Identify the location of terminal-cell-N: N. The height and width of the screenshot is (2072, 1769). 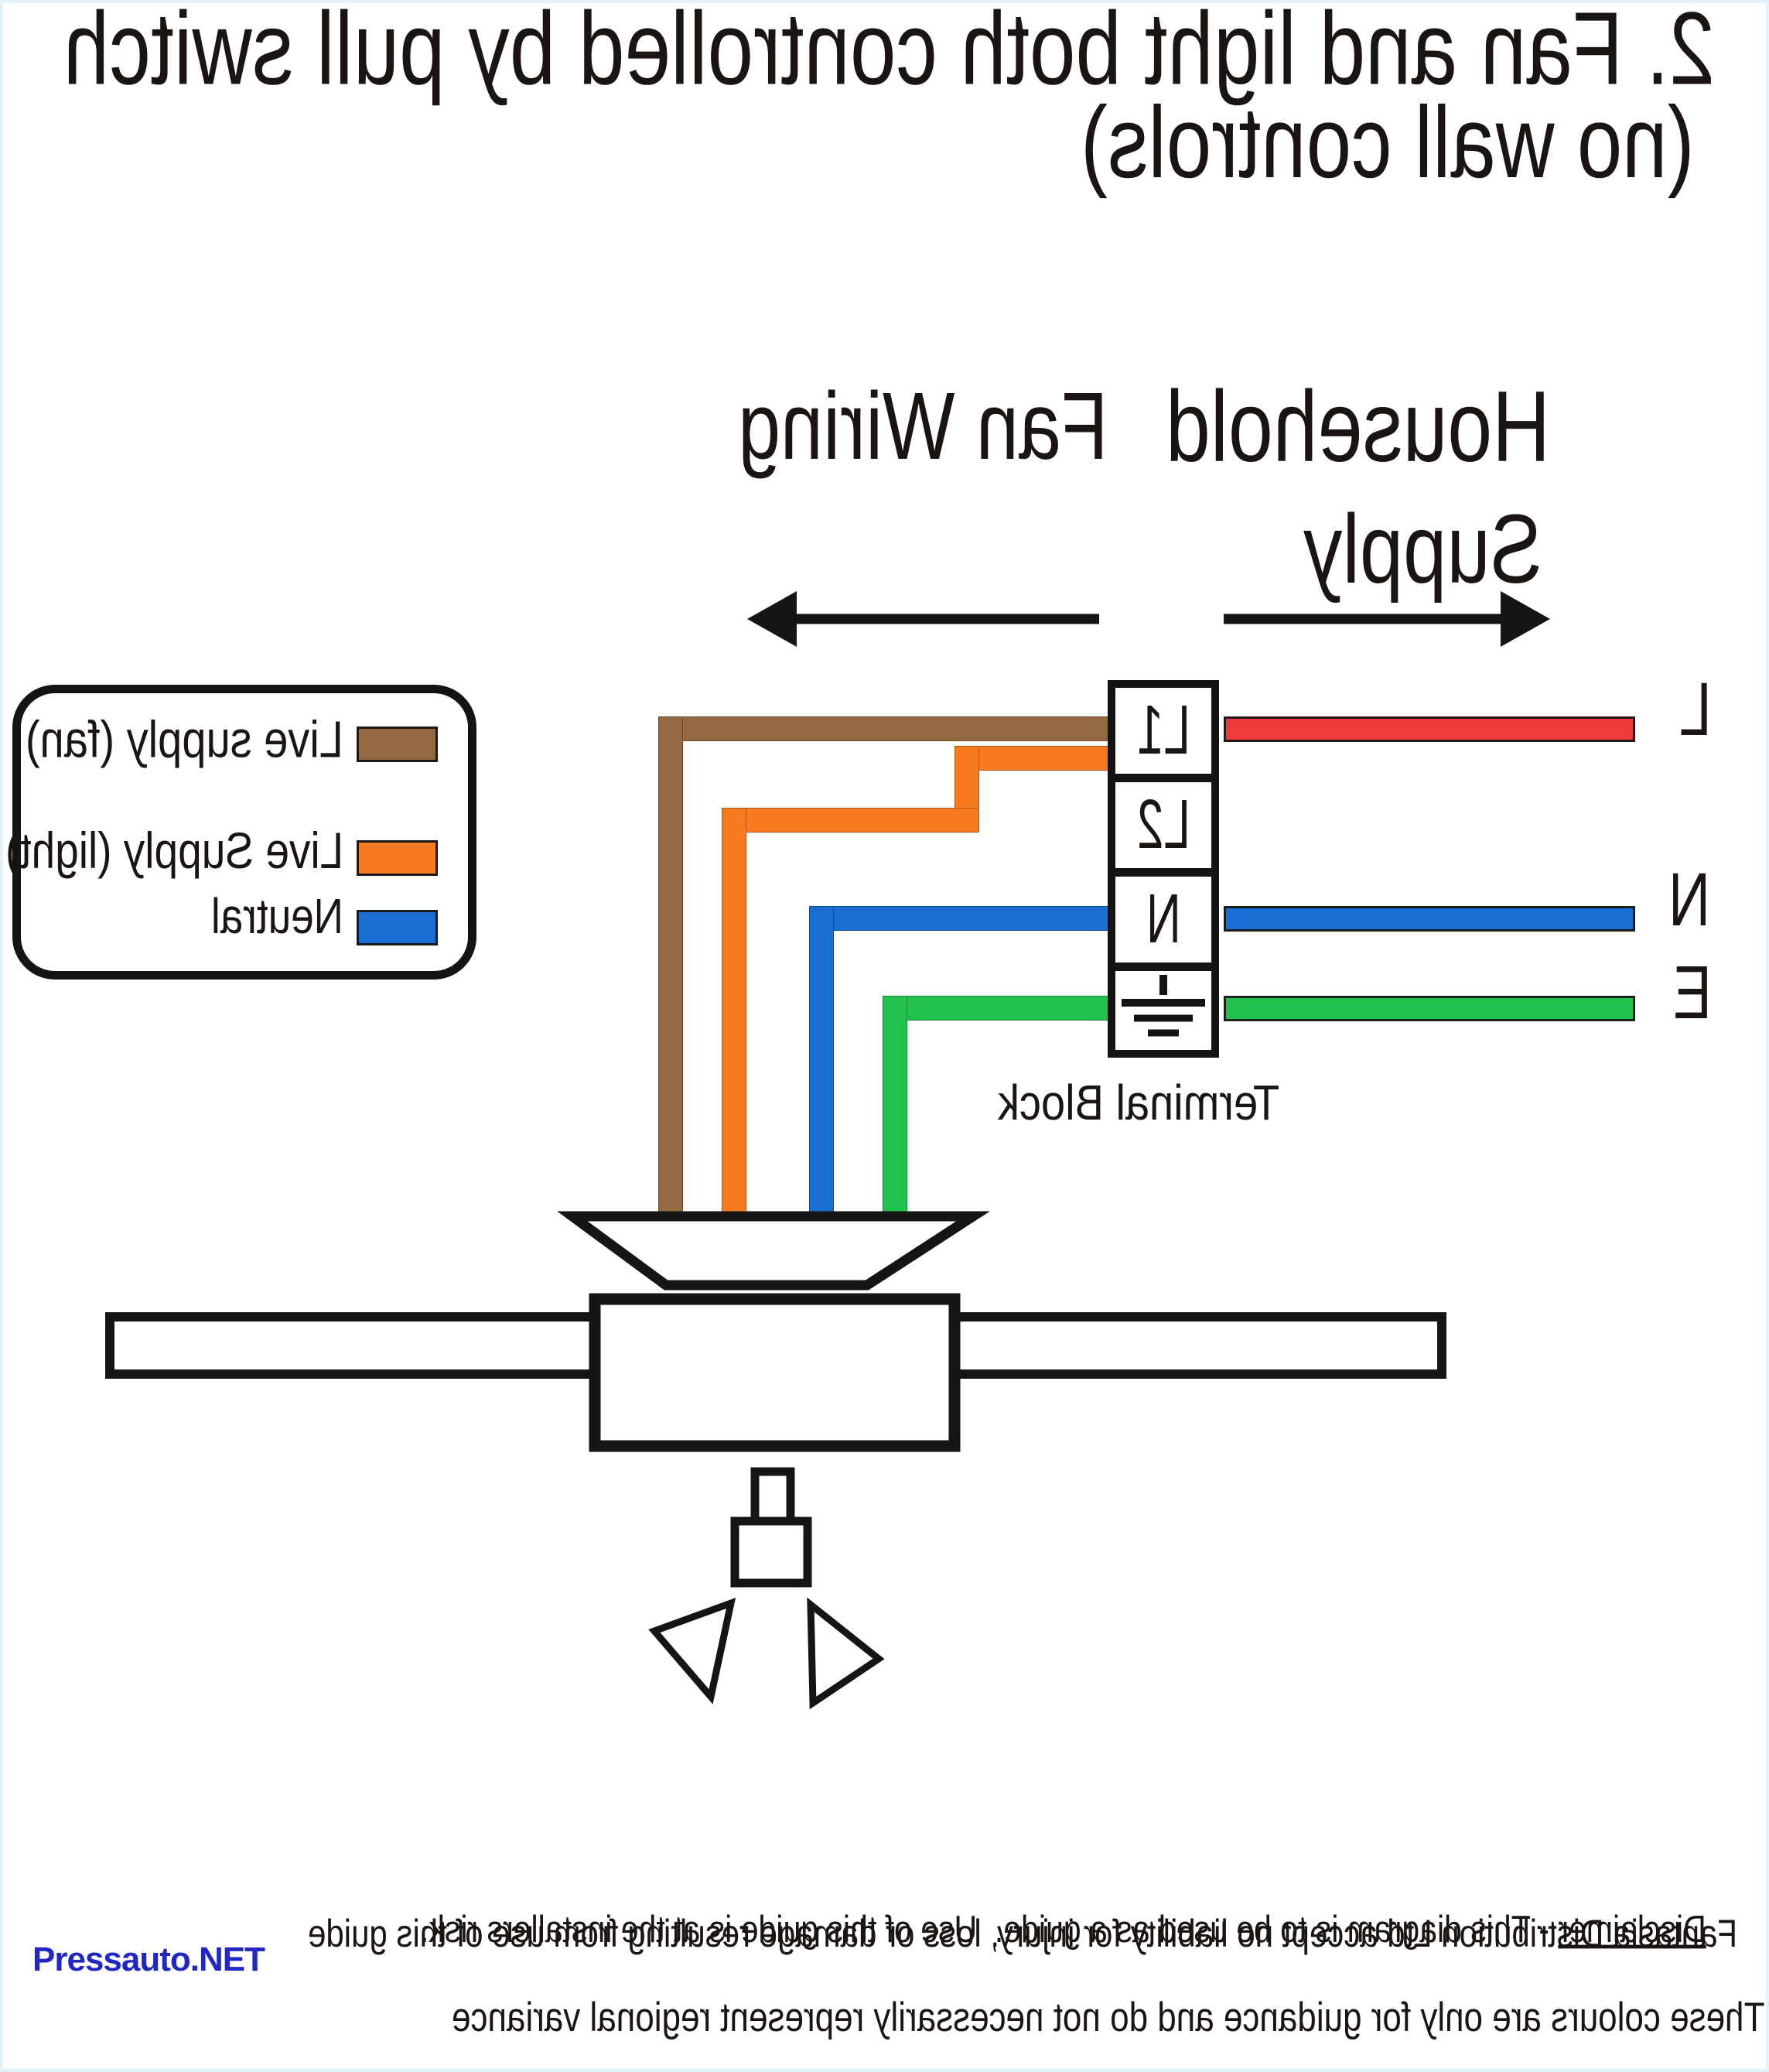
(1163, 919).